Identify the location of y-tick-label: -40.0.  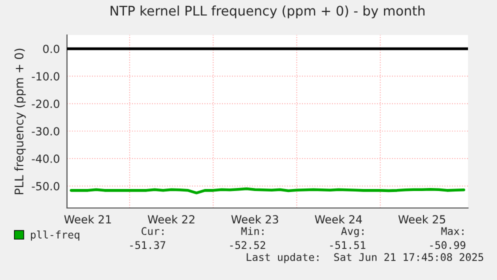
(46, 158).